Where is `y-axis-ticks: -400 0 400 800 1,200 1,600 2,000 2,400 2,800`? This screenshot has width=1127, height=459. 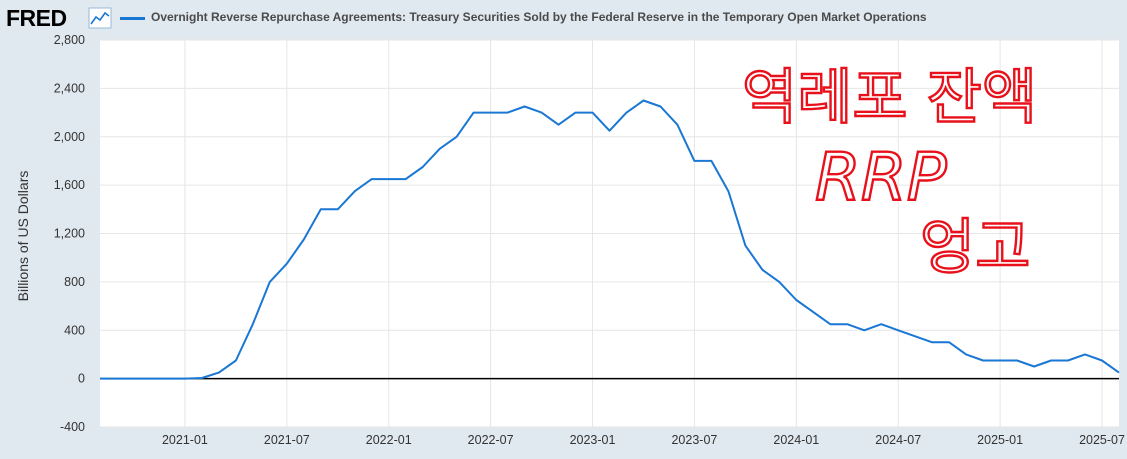 y-axis-ticks: -400 0 400 800 1,200 1,600 2,000 2,400 2,800 is located at coordinates (69, 233).